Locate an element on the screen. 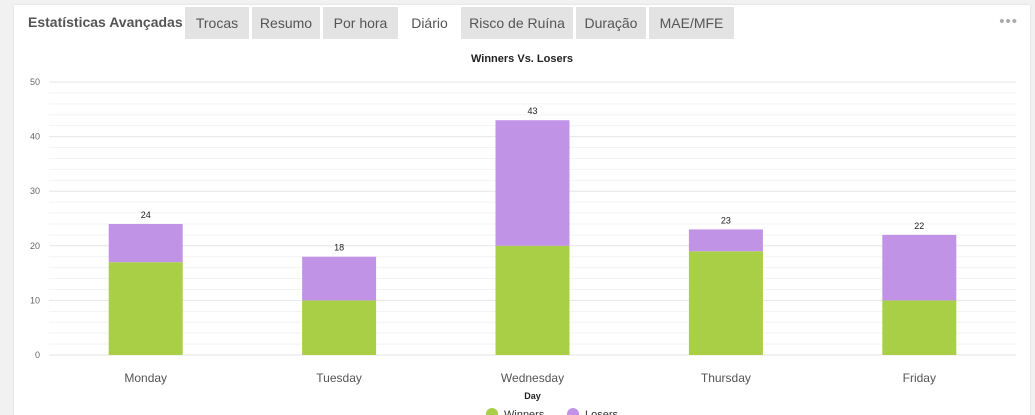  x-tick-label: Friday is located at coordinates (919, 378).